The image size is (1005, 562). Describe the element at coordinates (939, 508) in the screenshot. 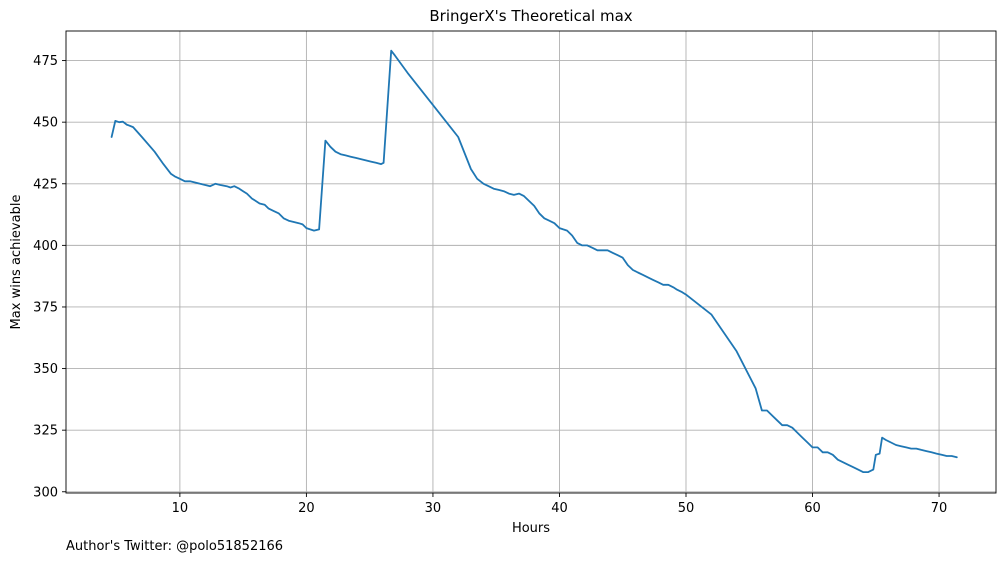

I see `x-tick-label: 70` at that location.